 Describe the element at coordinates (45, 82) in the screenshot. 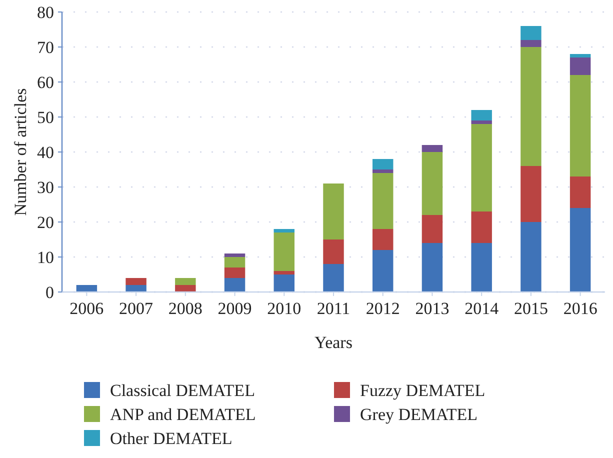

I see `y-tick-label: 60` at that location.